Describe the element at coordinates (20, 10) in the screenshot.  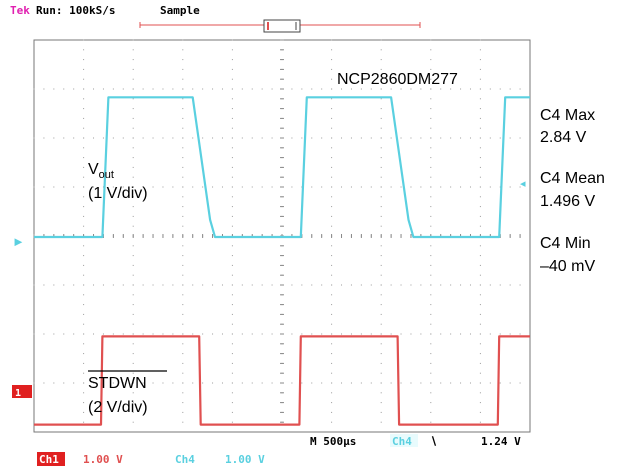
I see `header-brand: Tek` at that location.